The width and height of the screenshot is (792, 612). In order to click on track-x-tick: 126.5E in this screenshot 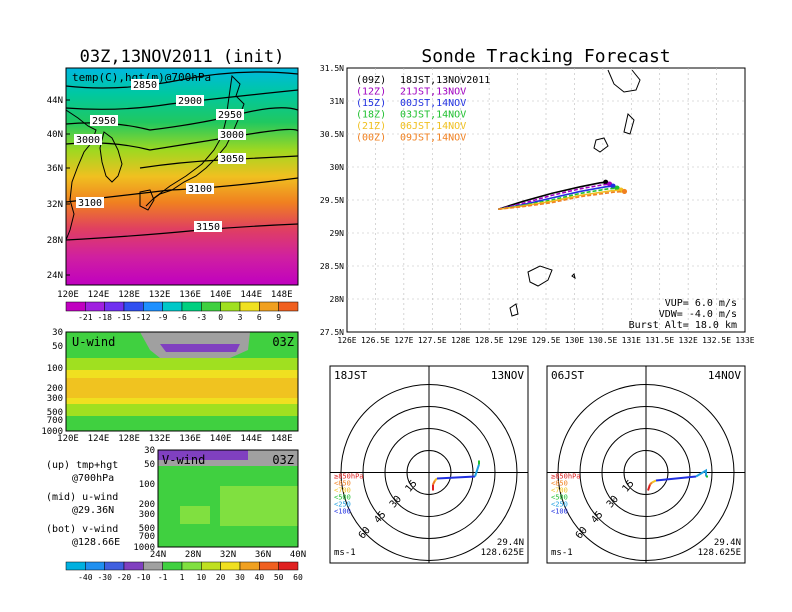, I will do `click(375, 340)`.